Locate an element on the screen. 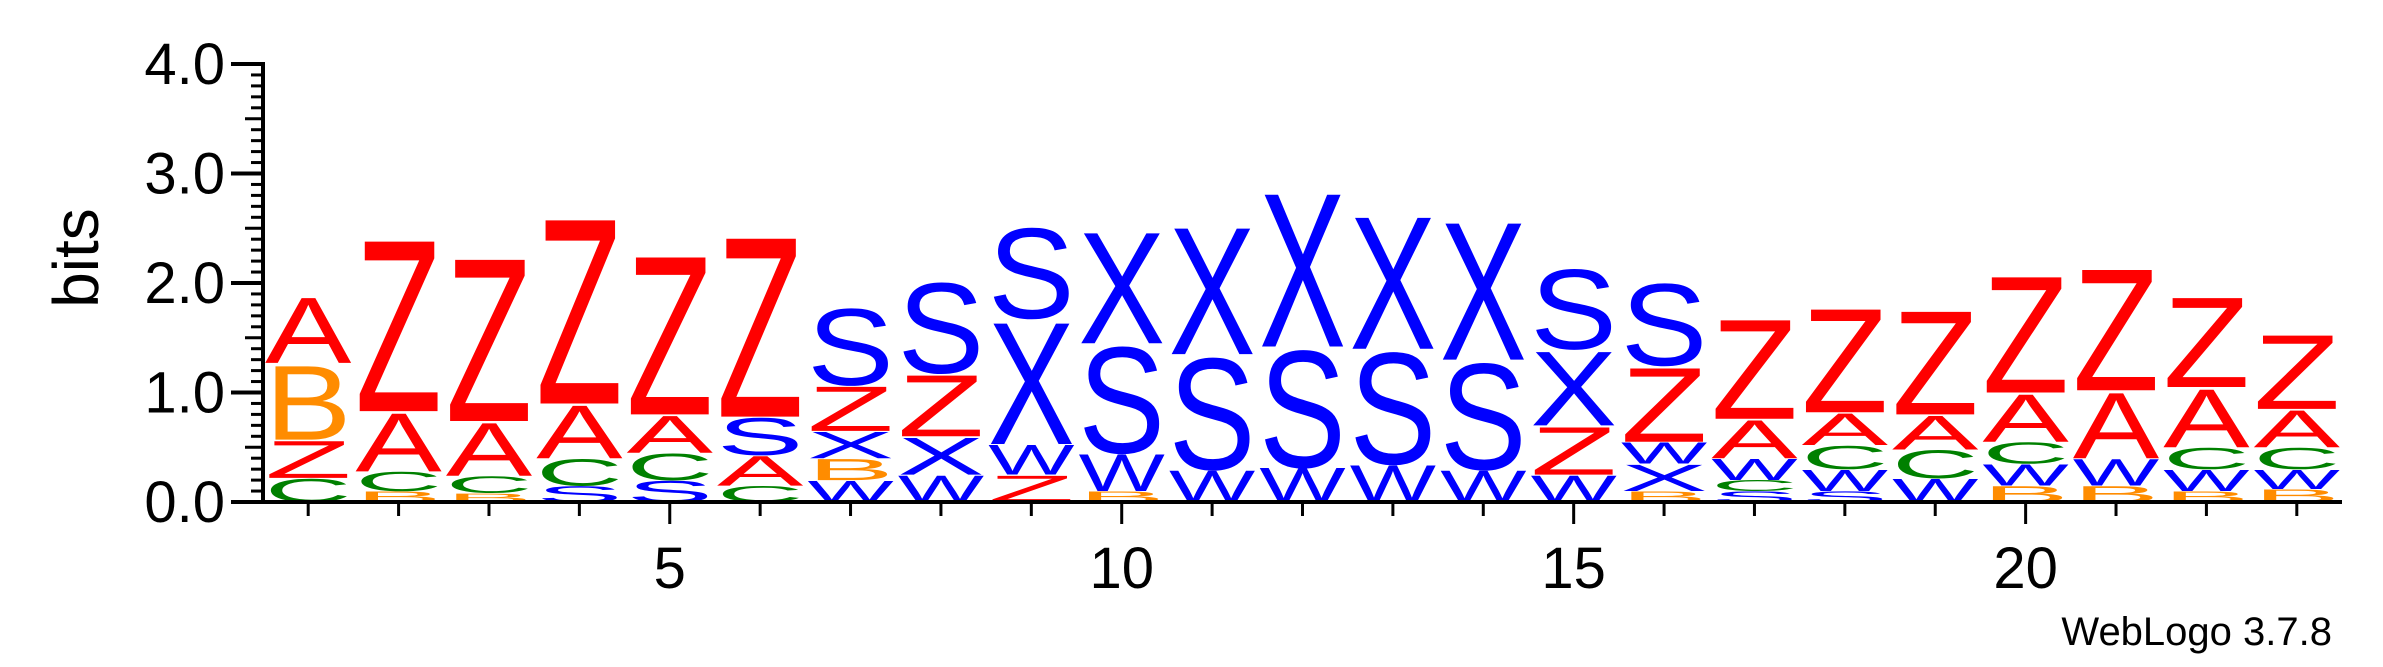 The image size is (2383, 667). x-axis: 5 10 15 20 is located at coordinates (1302, 550).